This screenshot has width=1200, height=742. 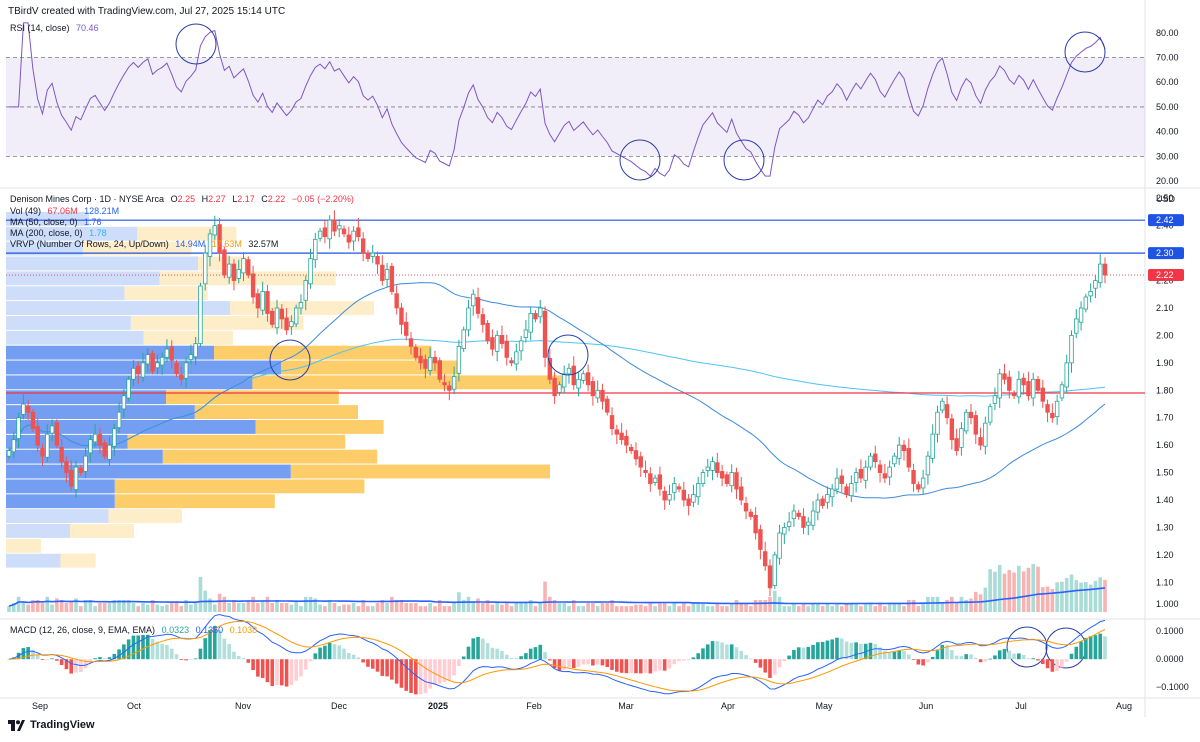 What do you see at coordinates (926, 706) in the screenshot?
I see `time-axis-label: Jun` at bounding box center [926, 706].